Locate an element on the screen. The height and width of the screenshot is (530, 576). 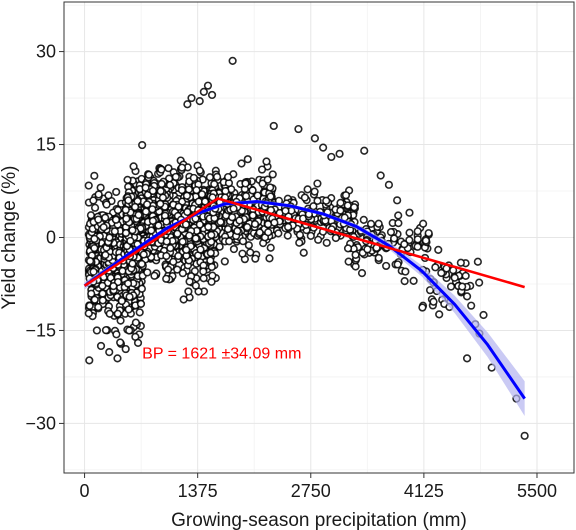
breakpoint-annotation: BP = 1621 ±34.09 mm is located at coordinates (221, 353).